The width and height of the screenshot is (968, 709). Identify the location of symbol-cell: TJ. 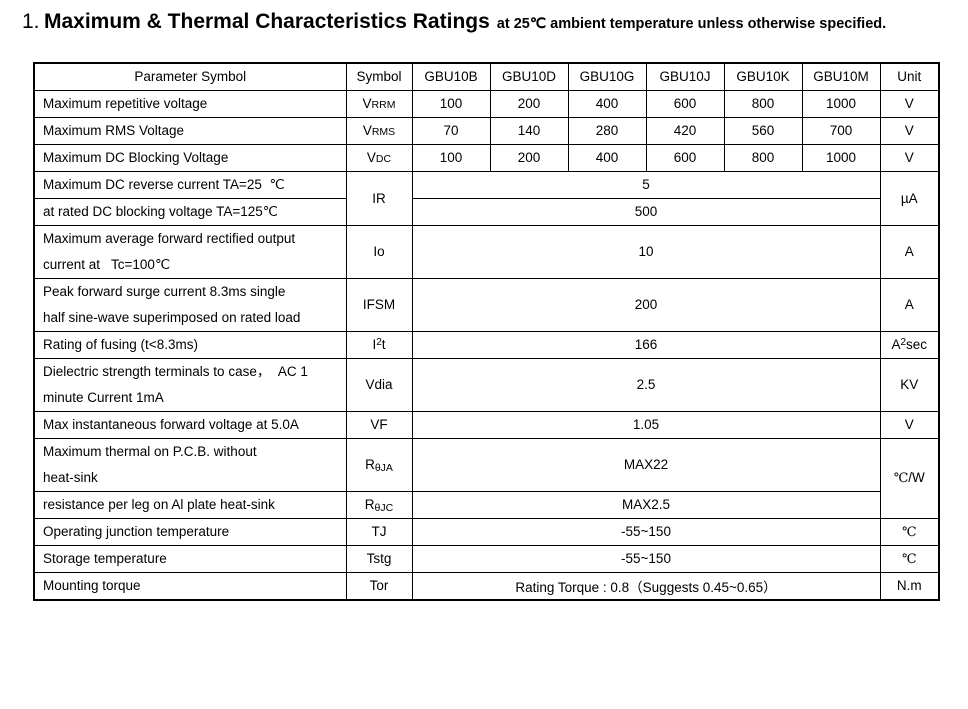
(379, 531).